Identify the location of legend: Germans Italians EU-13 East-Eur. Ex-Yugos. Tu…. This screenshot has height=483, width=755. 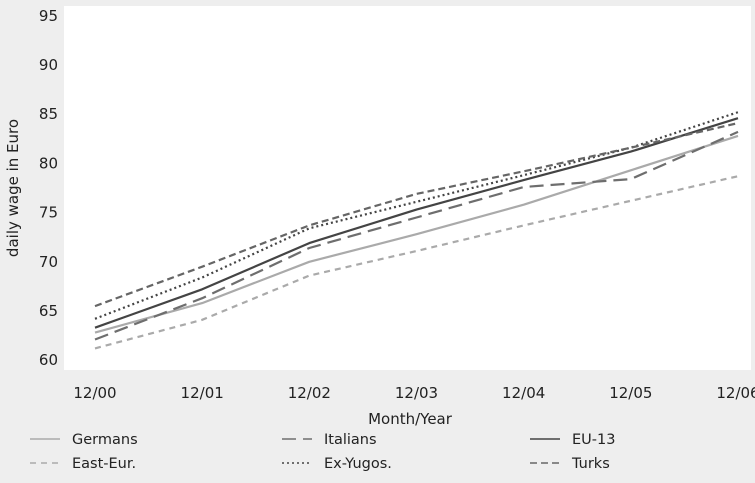
(322, 452).